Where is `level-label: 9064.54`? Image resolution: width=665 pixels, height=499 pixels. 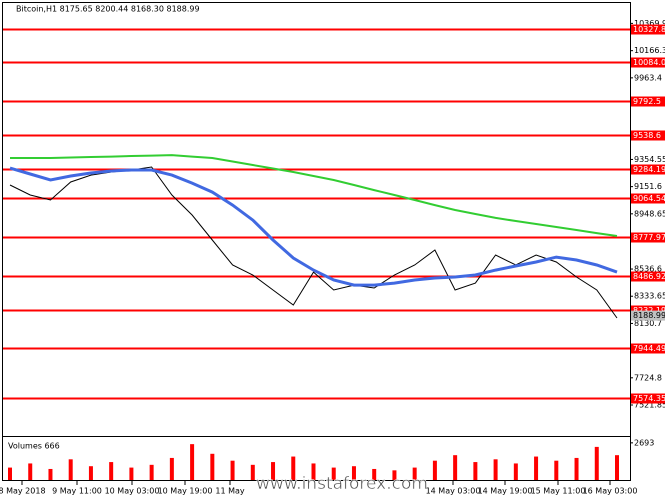 level-label: 9064.54 is located at coordinates (649, 198).